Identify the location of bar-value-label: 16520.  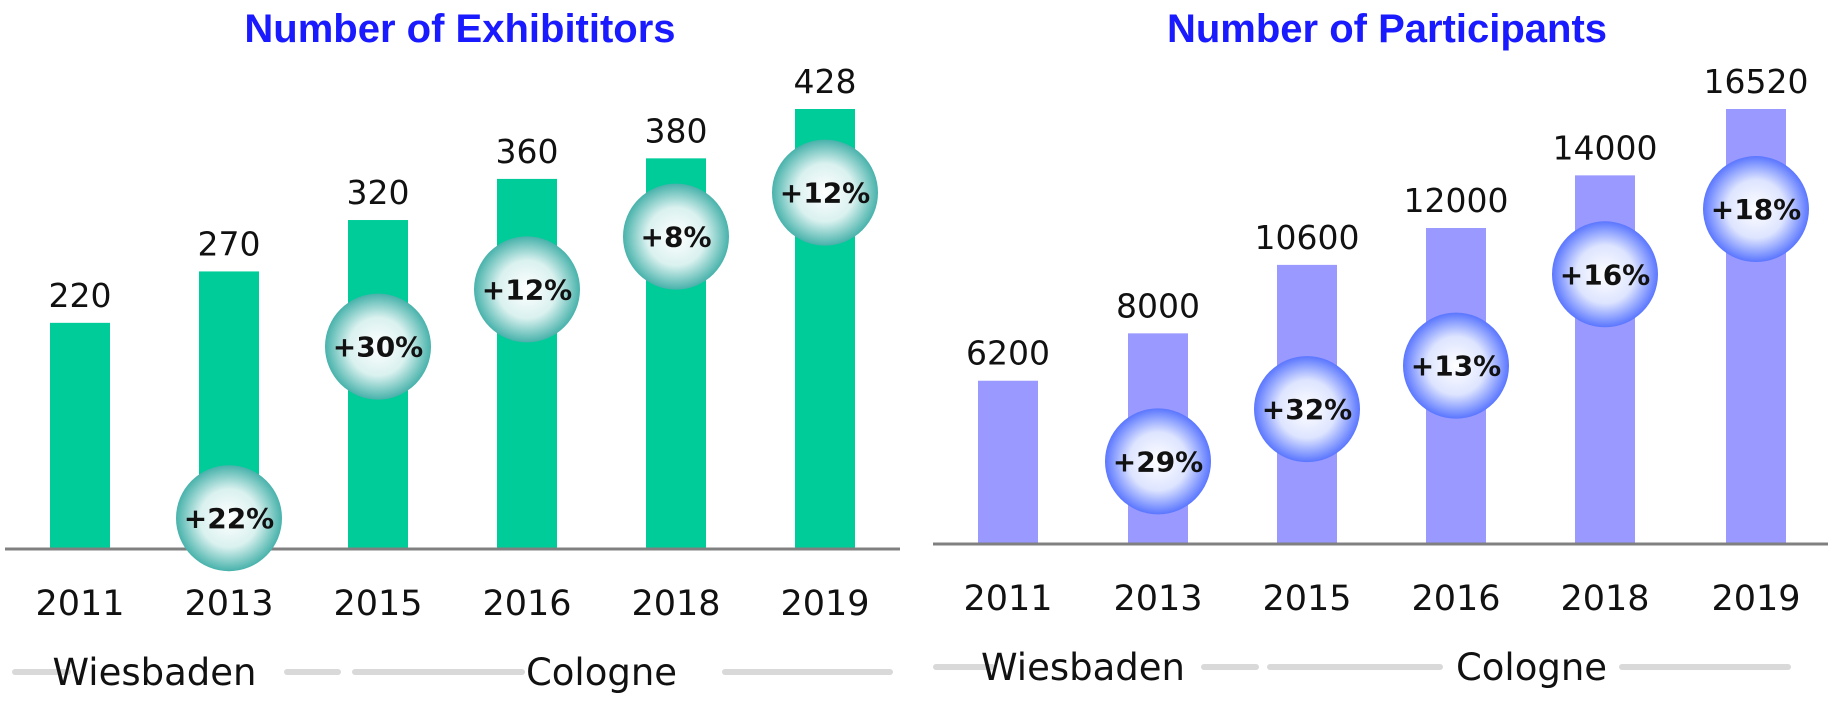
(1756, 81).